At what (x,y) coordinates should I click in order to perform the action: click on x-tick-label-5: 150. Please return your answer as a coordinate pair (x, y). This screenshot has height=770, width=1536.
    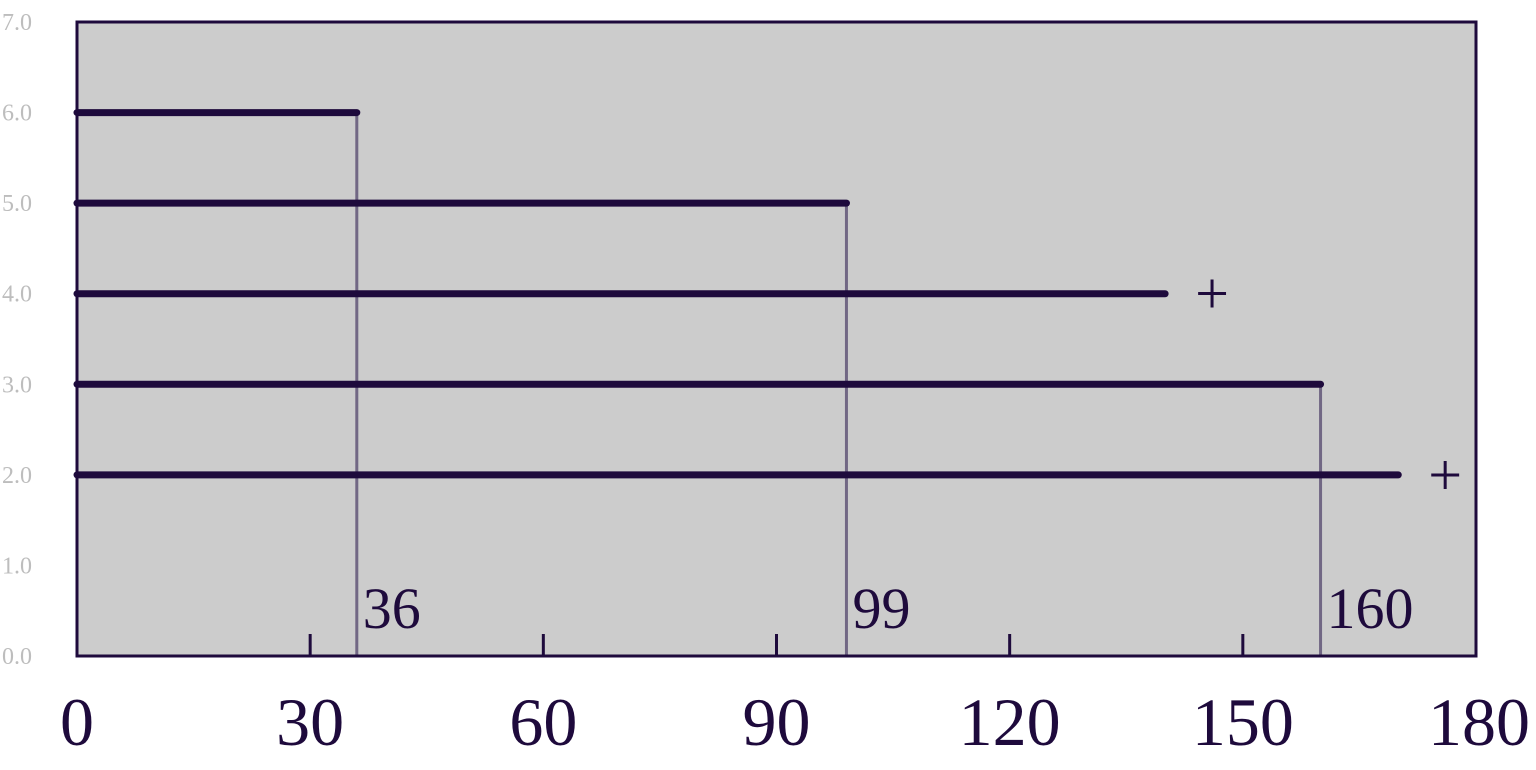
    Looking at the image, I should click on (1243, 722).